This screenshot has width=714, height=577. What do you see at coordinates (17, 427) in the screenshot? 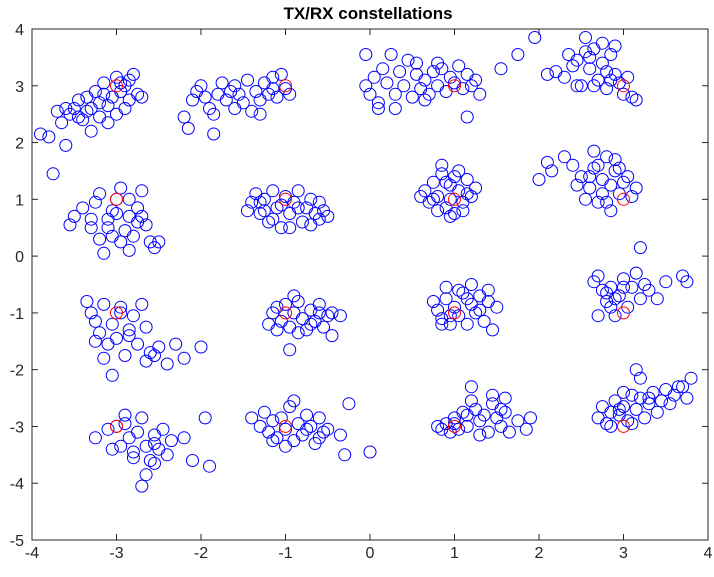
I see `y-tick-label: -3` at bounding box center [17, 427].